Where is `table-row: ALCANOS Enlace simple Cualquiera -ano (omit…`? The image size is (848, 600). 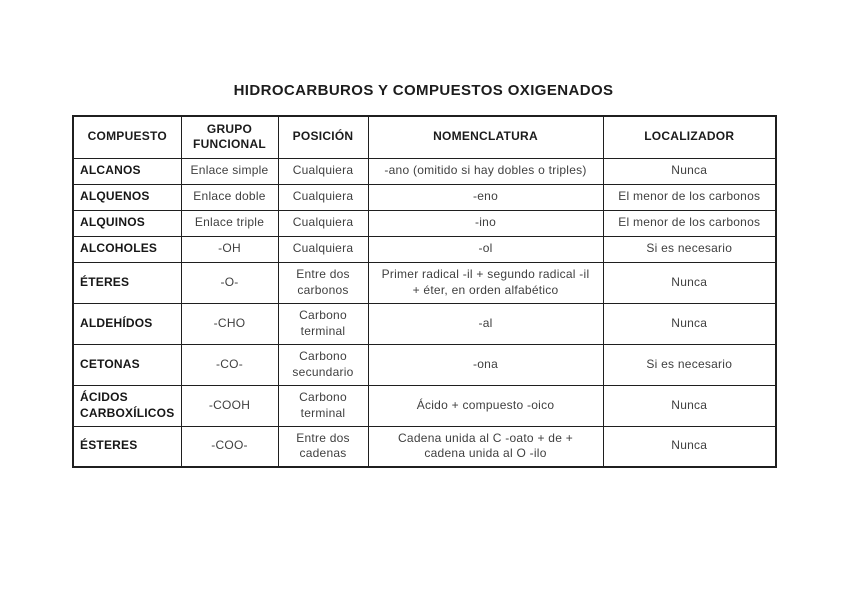
table-row: ALCANOS Enlace simple Cualquiera -ano (omit… is located at coordinates (424, 171).